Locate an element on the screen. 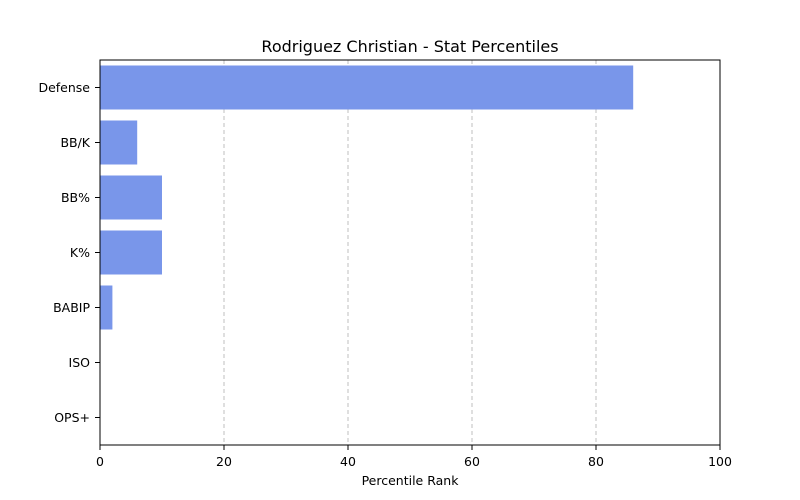 Image resolution: width=800 pixels, height=500 pixels. x-tick-label-0: 0 is located at coordinates (100, 461).